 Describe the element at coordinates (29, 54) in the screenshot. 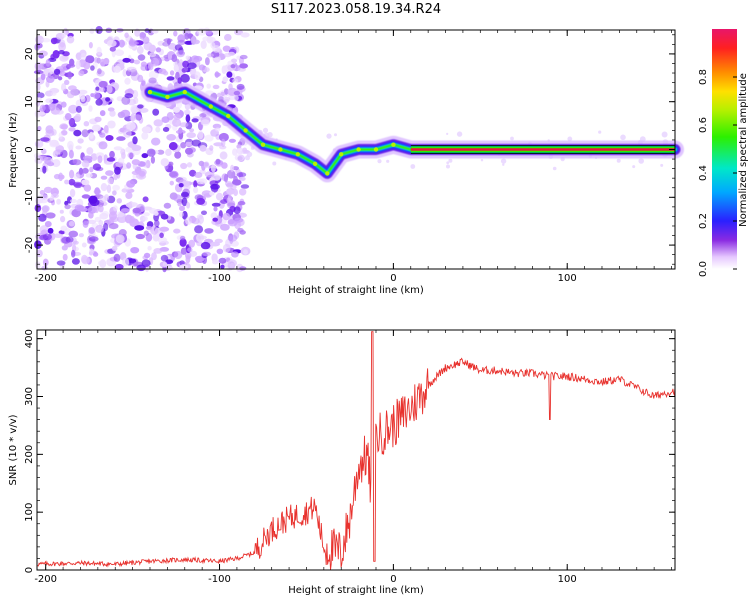

I see `top-y-tick-label: 20` at that location.